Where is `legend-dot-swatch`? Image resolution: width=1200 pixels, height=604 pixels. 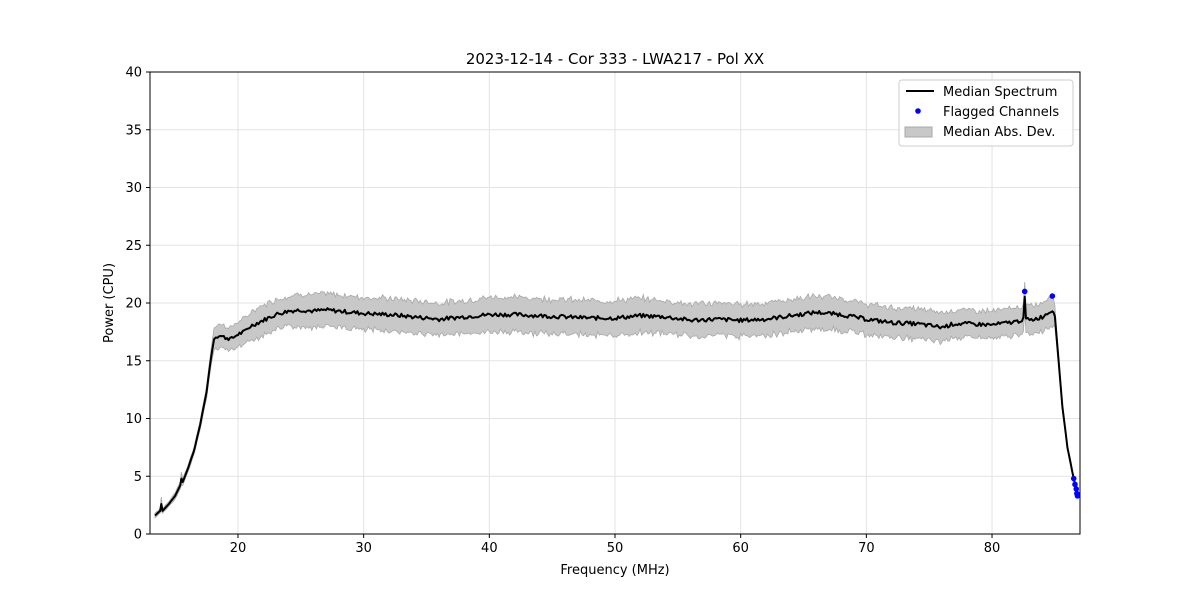
legend-dot-swatch is located at coordinates (918, 111).